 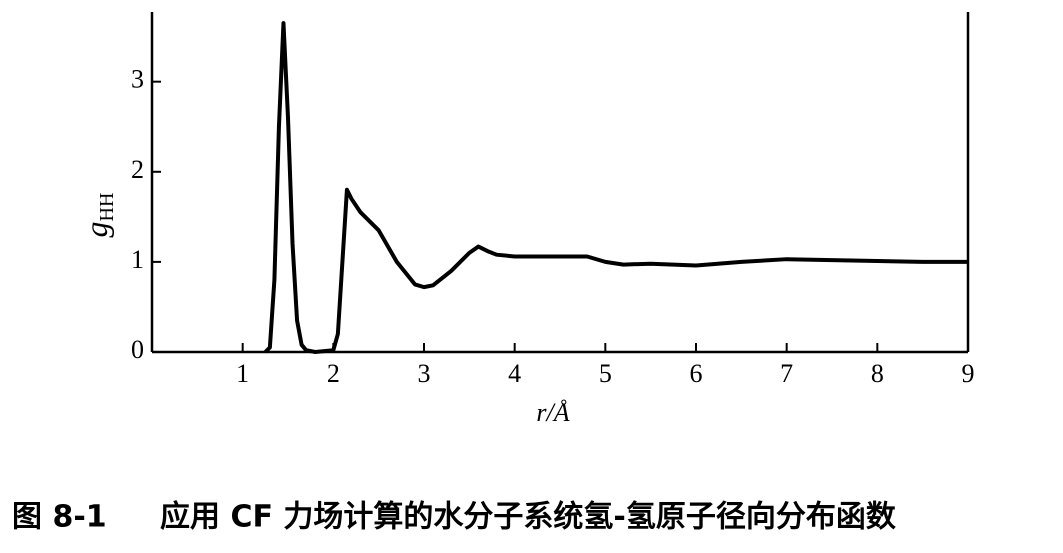 What do you see at coordinates (137, 259) in the screenshot?
I see `y-tick-label: 1` at bounding box center [137, 259].